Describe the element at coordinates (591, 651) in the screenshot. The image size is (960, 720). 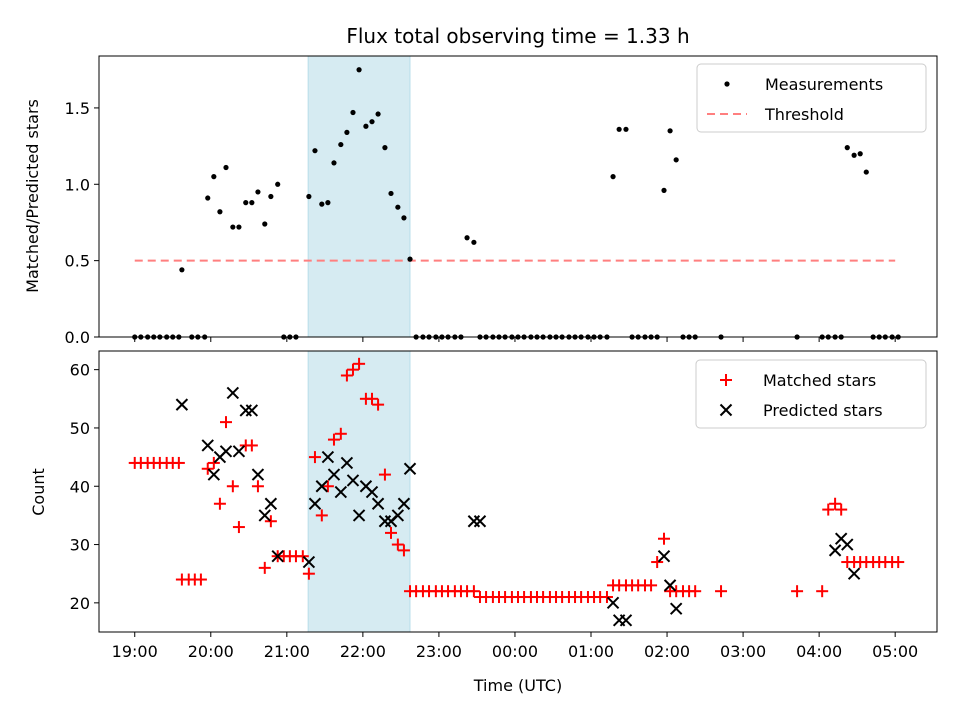
I see `xtick-label: 01:00` at that location.